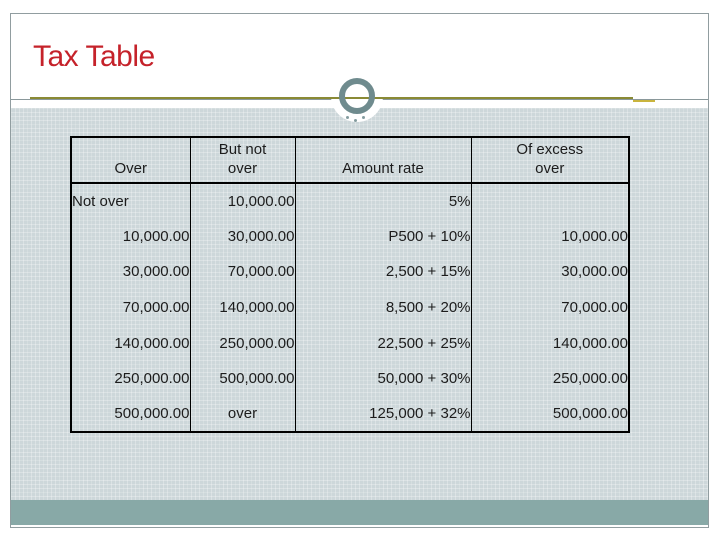  What do you see at coordinates (550, 201) in the screenshot?
I see `table-cell` at bounding box center [550, 201].